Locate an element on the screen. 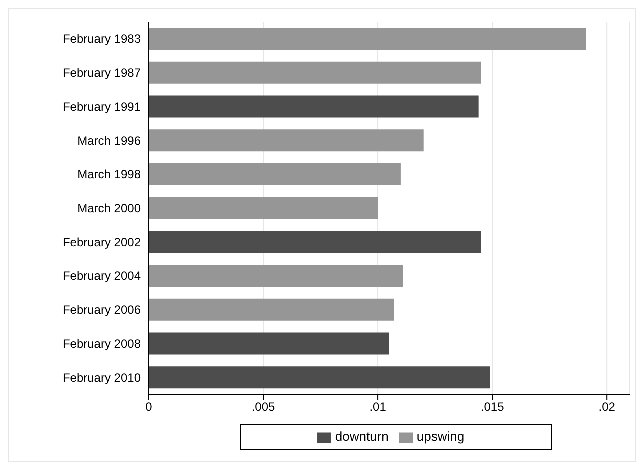 Image resolution: width=644 pixels, height=470 pixels. x-tick-label: 0 is located at coordinates (149, 407).